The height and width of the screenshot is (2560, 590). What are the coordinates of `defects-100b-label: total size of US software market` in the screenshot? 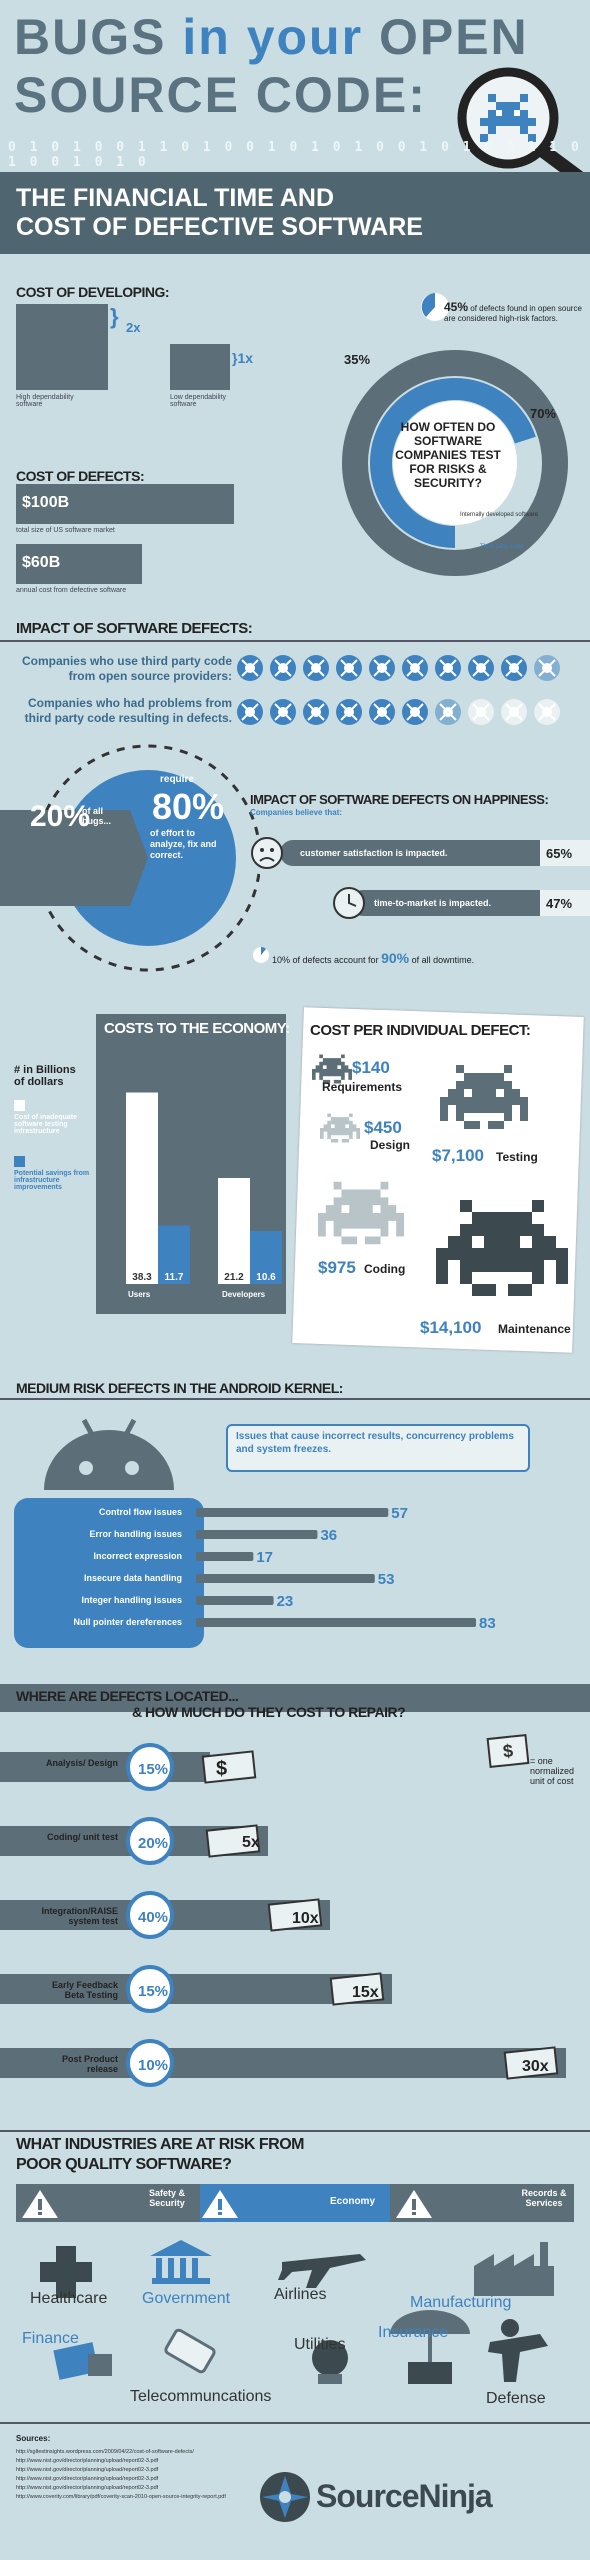 It's located at (65, 530).